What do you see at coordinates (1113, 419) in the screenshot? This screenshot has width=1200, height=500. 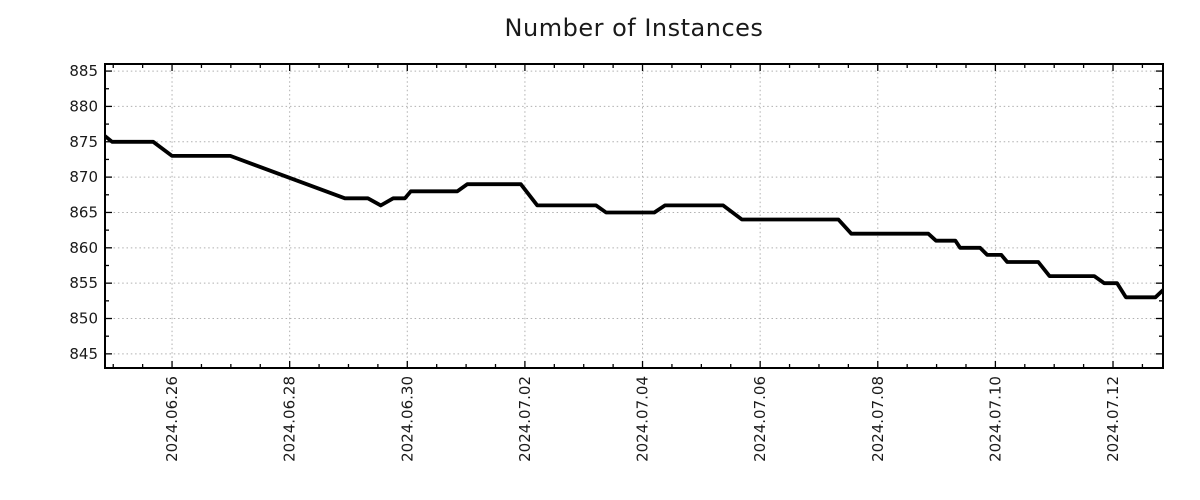 I see `x-tick-label: 2024.07.12` at bounding box center [1113, 419].